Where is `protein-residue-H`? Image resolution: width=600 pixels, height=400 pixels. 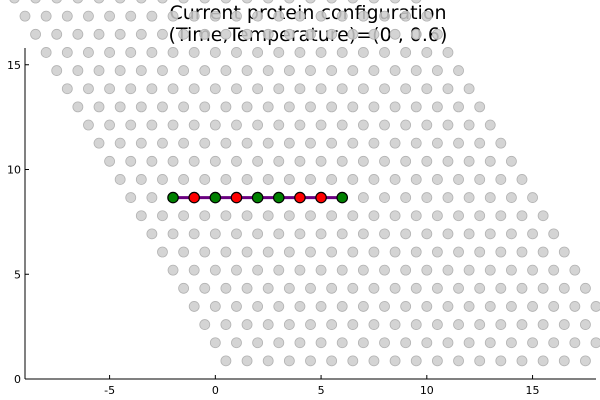 protein-residue-H is located at coordinates (257, 197).